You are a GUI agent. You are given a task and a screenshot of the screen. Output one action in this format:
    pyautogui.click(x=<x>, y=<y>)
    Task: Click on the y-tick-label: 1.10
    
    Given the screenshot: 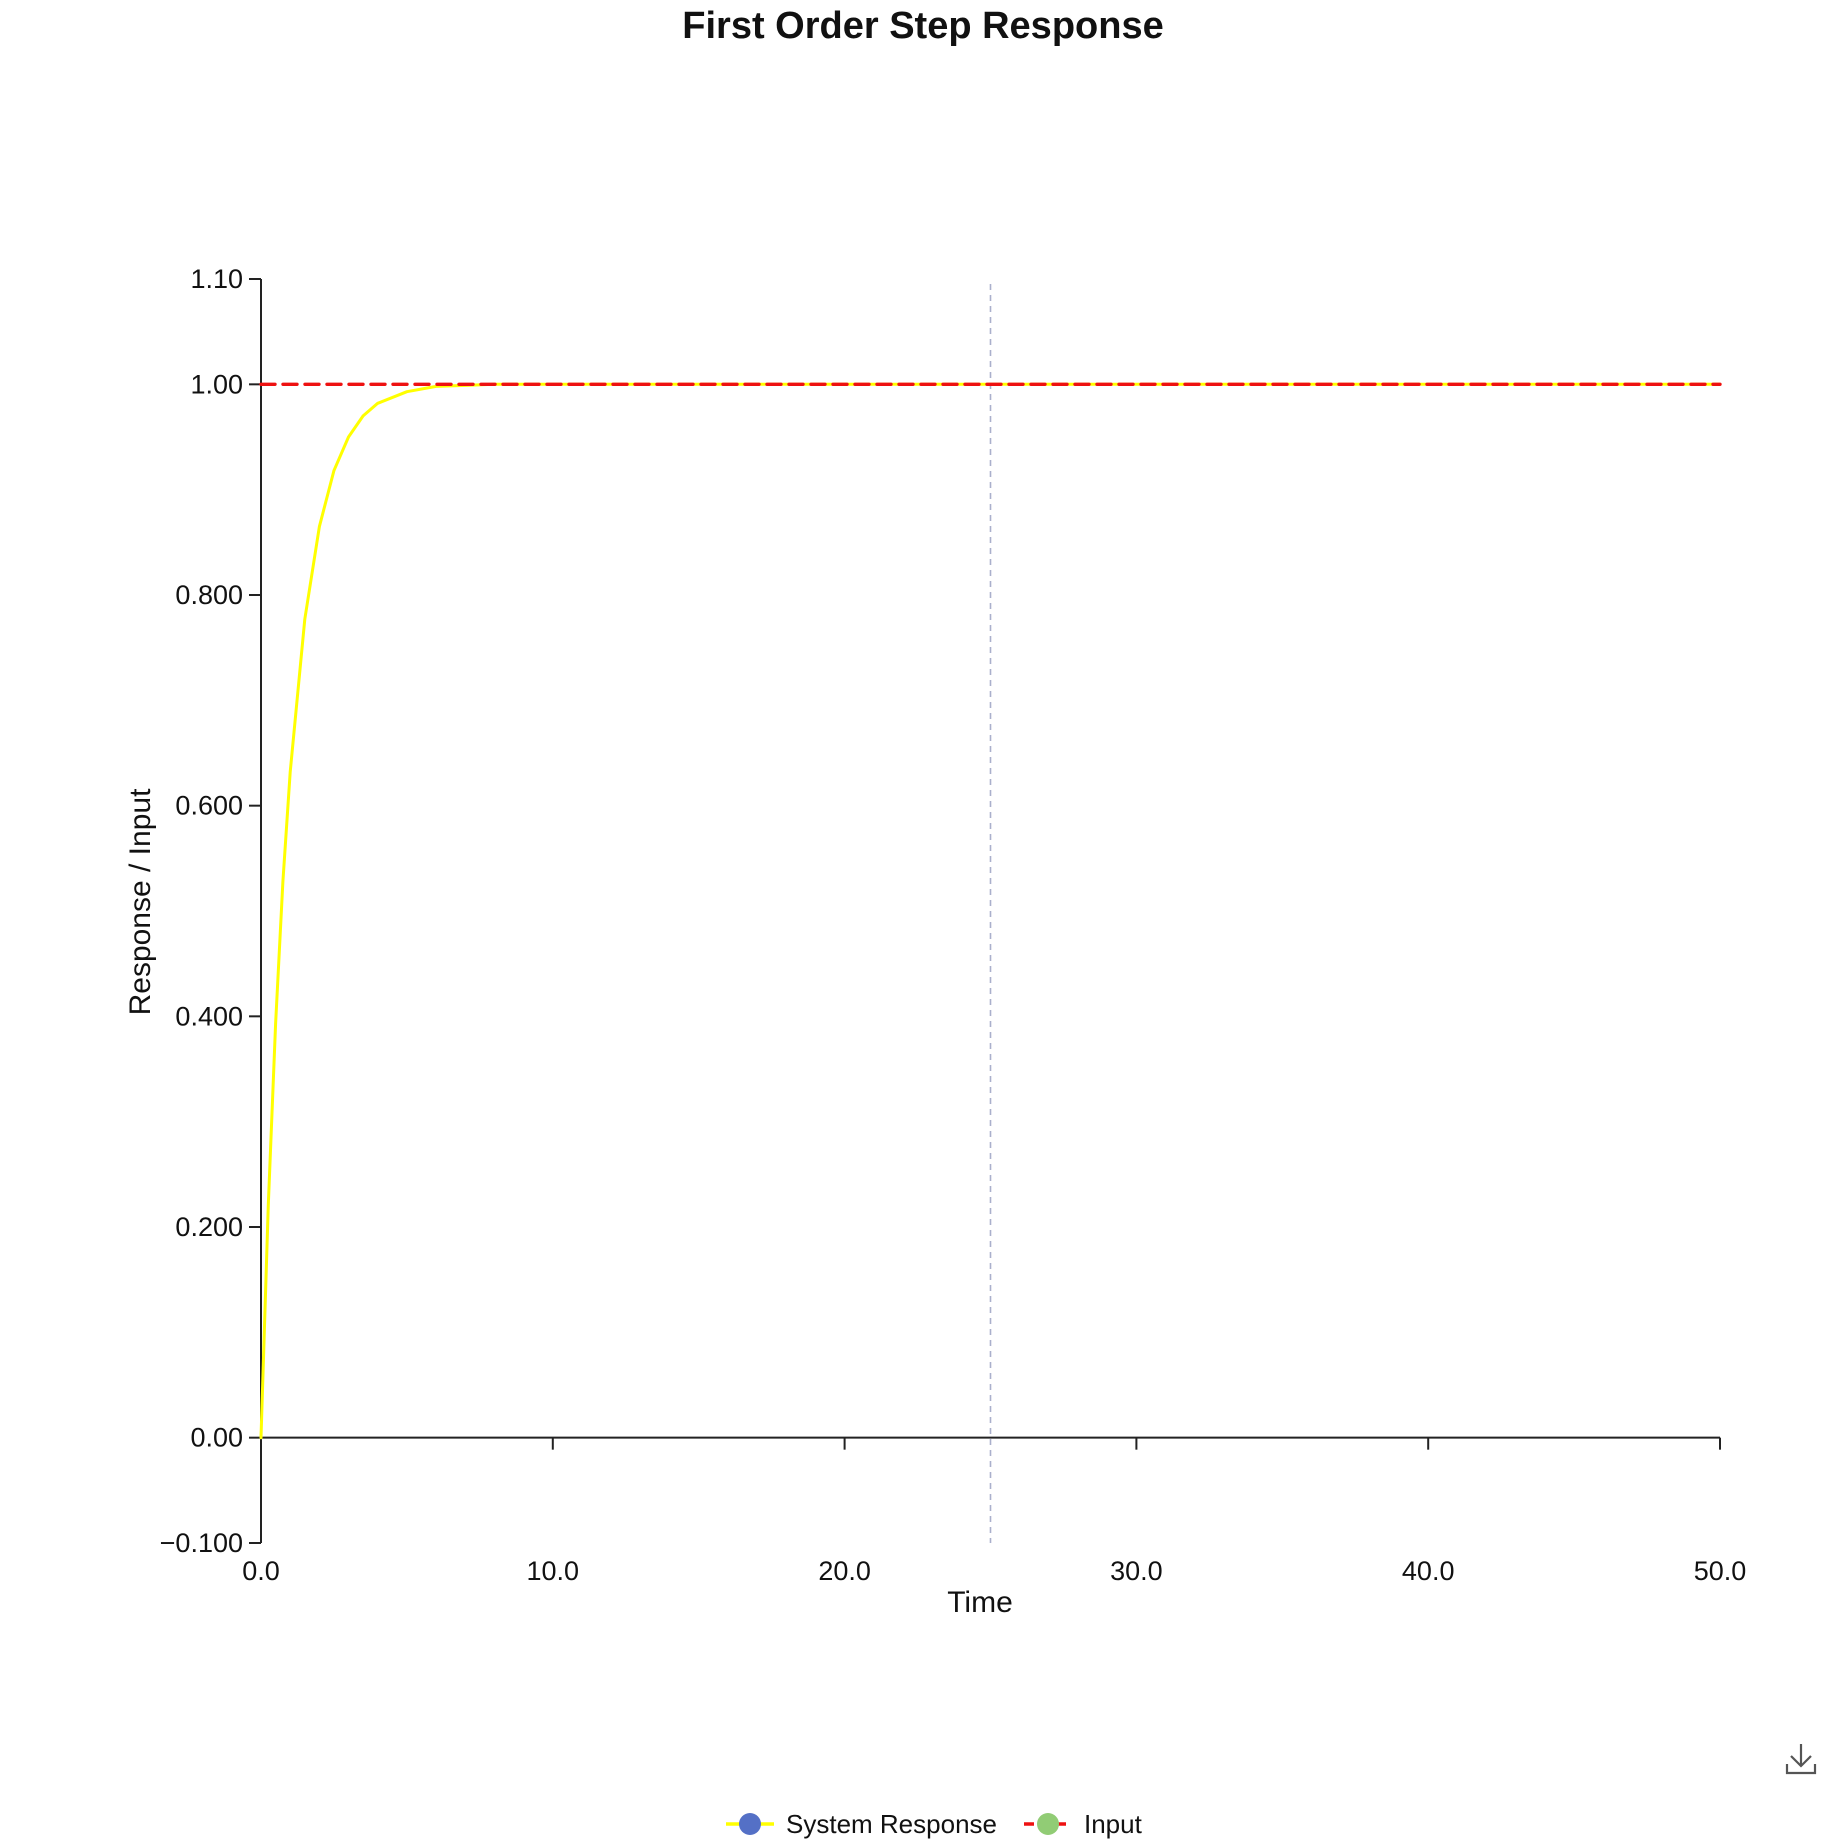 What is the action you would take?
    pyautogui.click(x=216, y=279)
    